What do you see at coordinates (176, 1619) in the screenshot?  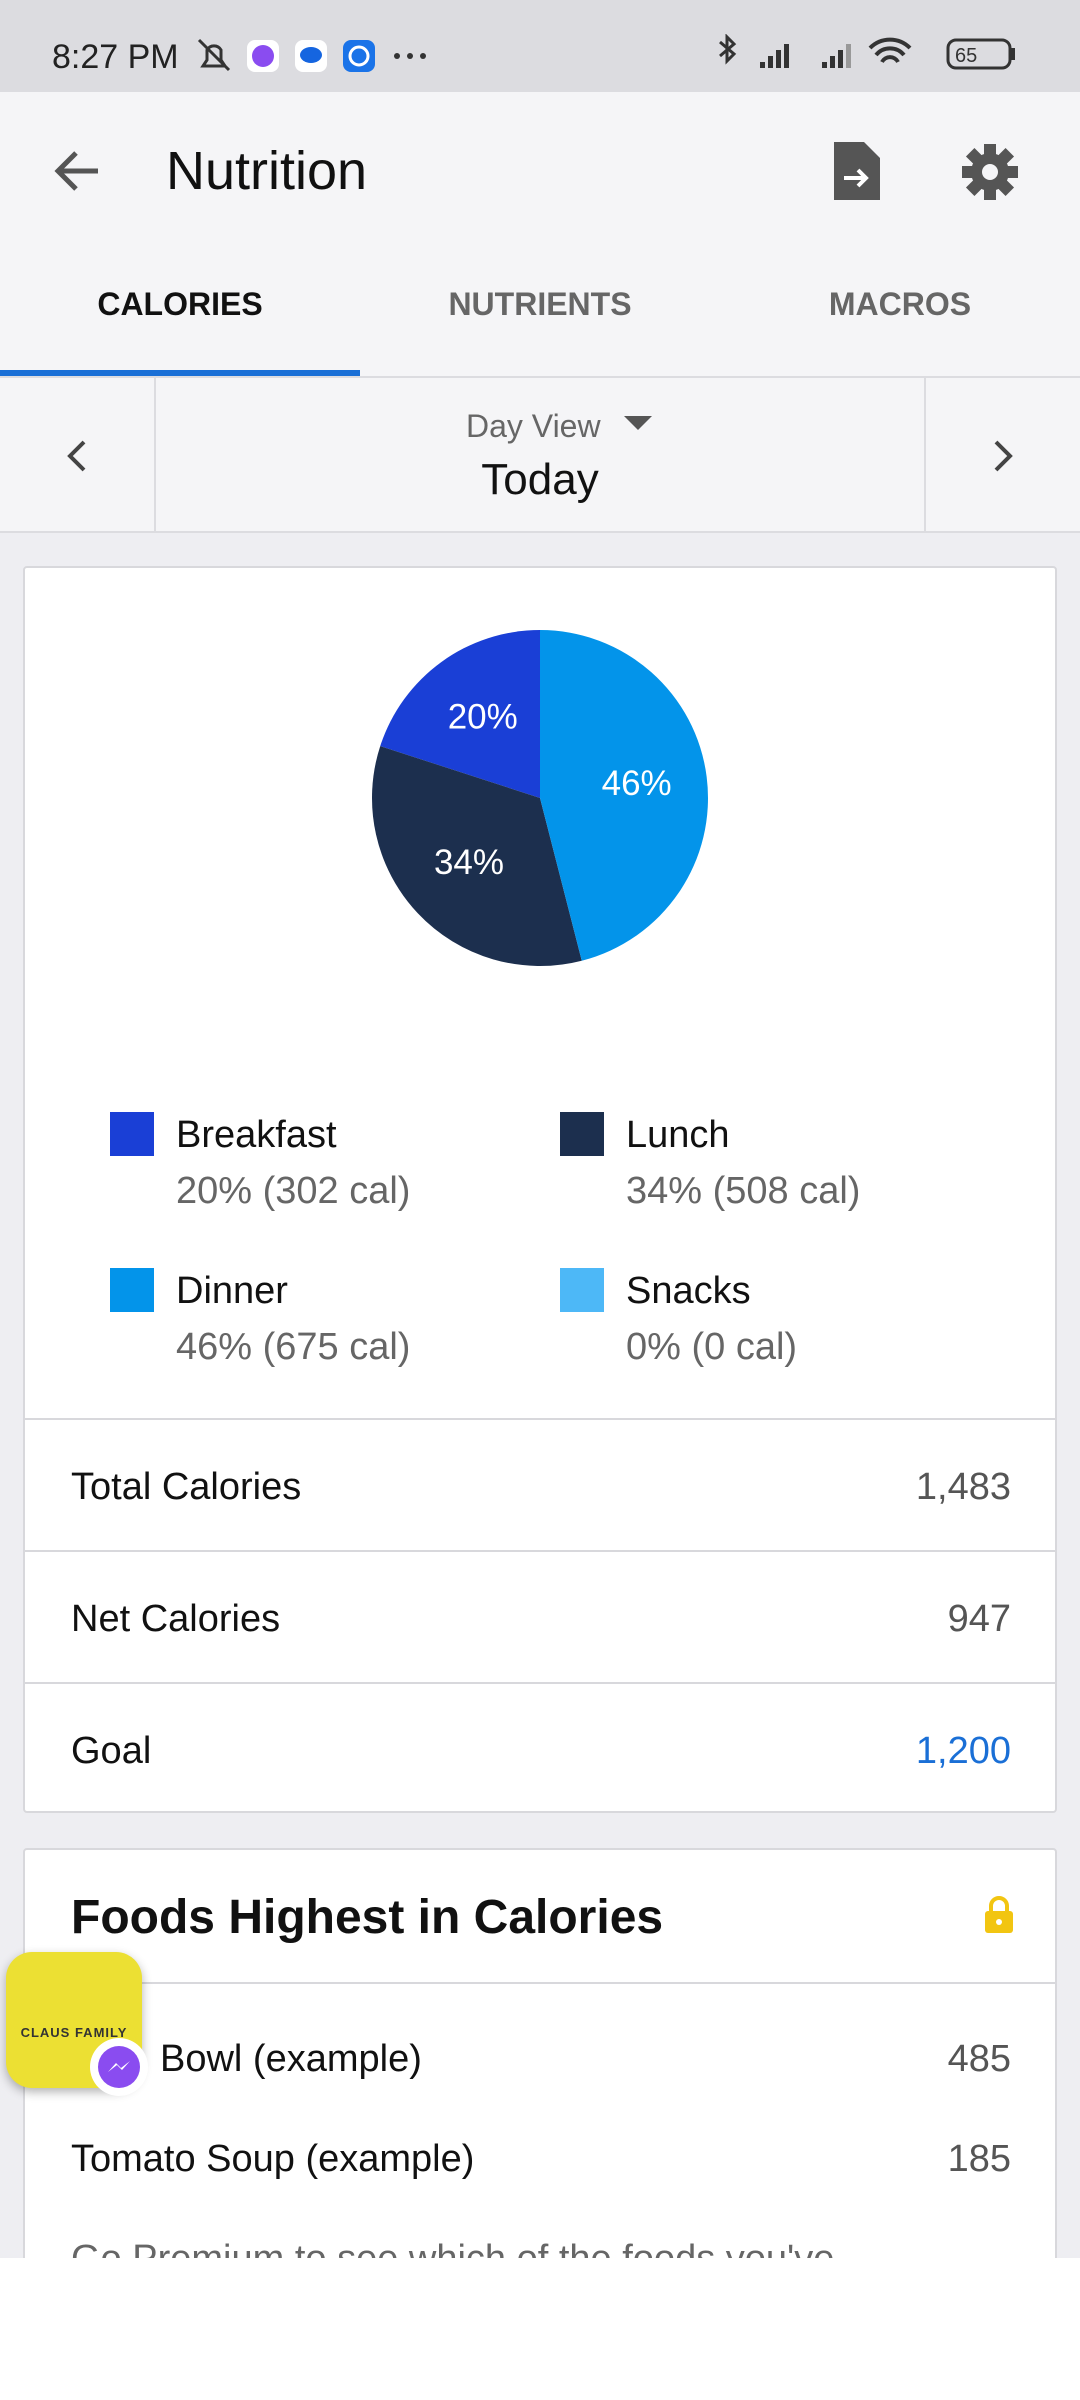 I see `summary-label: Net Calories` at bounding box center [176, 1619].